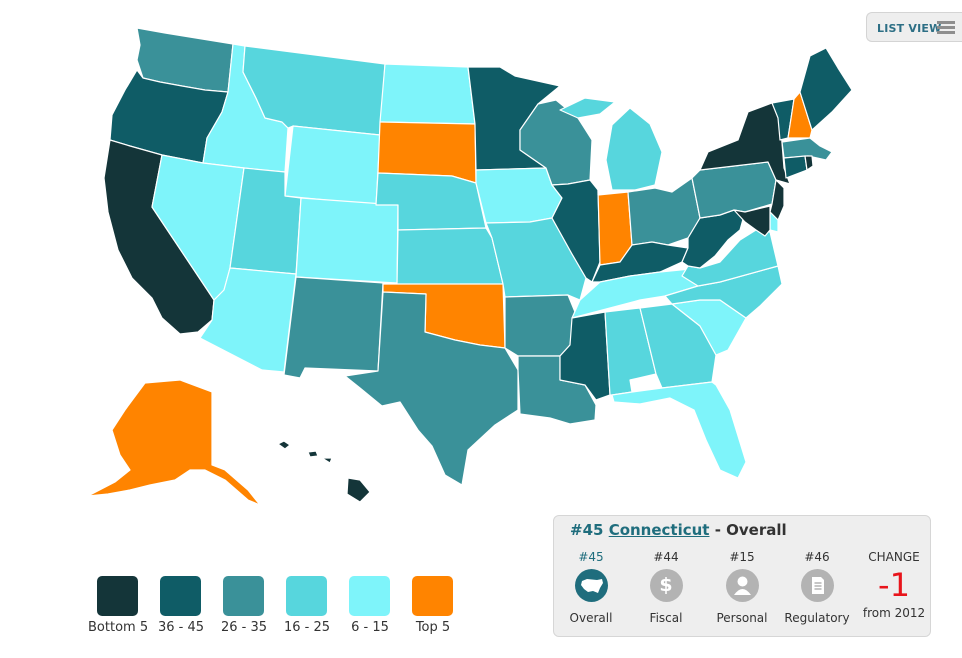 This screenshot has width=962, height=658. I want to click on category-rank: #15, so click(742, 557).